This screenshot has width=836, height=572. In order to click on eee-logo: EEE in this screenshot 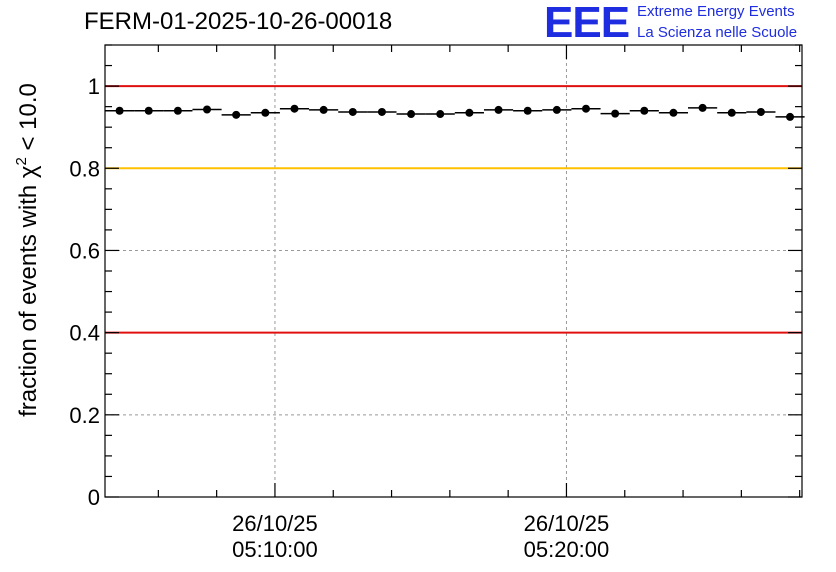, I will do `click(587, 23)`.